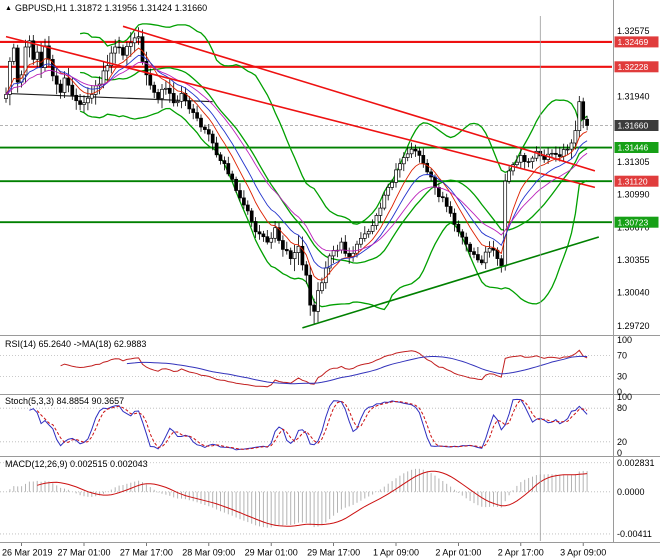  I want to click on time-label: 29 Mar 01:00, so click(271, 553).